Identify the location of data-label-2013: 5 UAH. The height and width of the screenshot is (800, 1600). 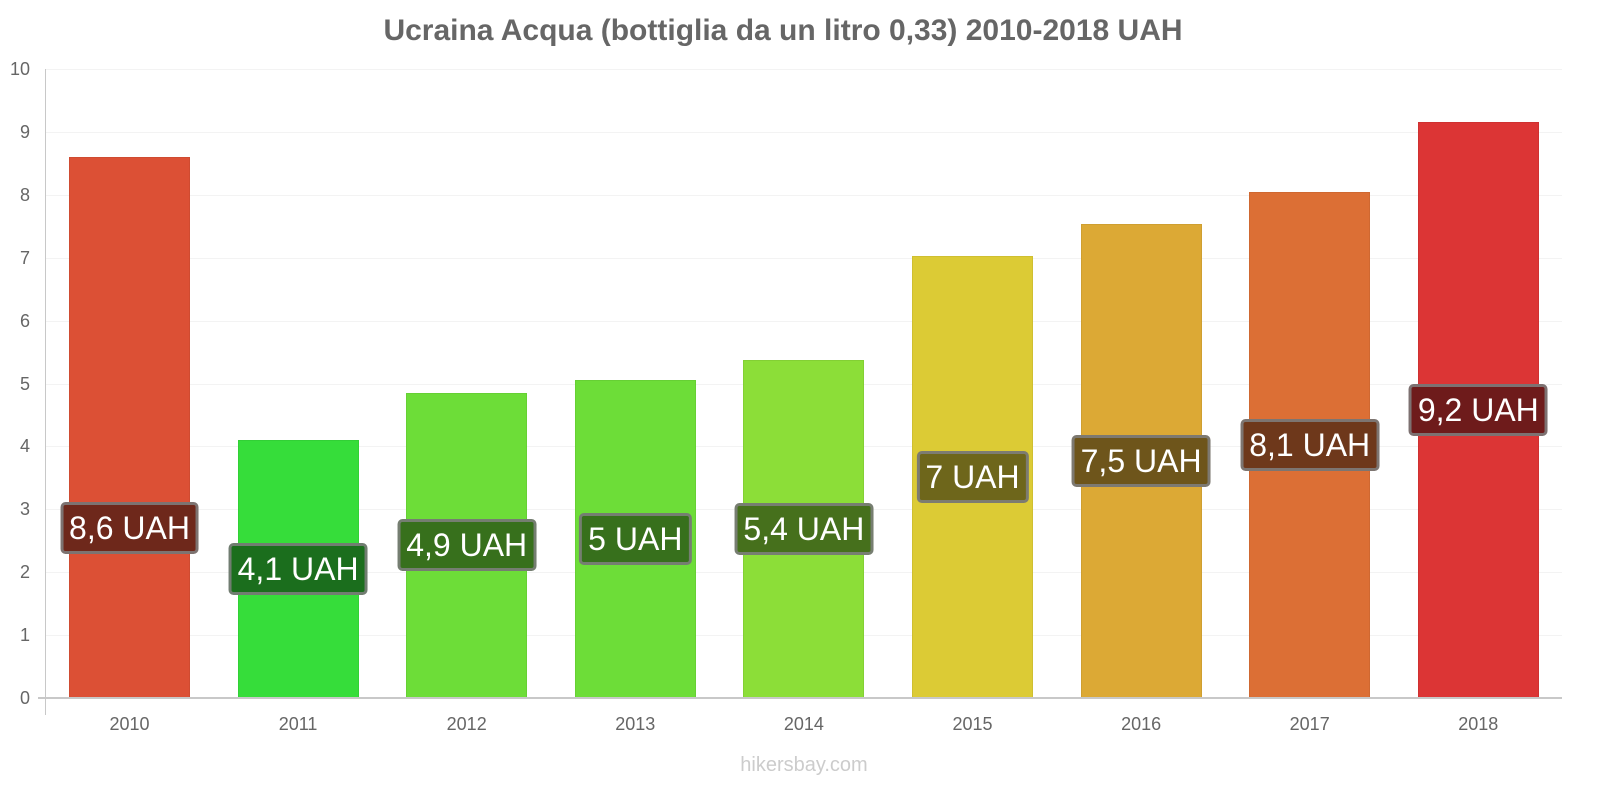
(635, 539).